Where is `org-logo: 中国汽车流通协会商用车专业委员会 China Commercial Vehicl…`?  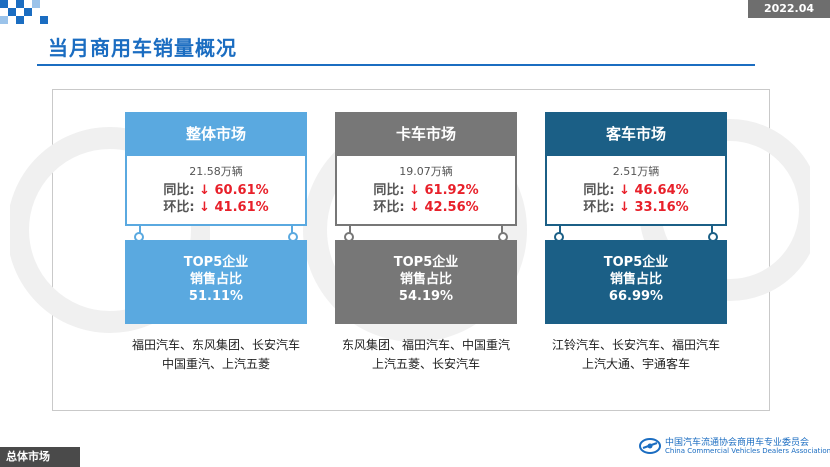 org-logo: 中国汽车流通协会商用车专业委员会 China Commercial Vehicl… is located at coordinates (734, 446).